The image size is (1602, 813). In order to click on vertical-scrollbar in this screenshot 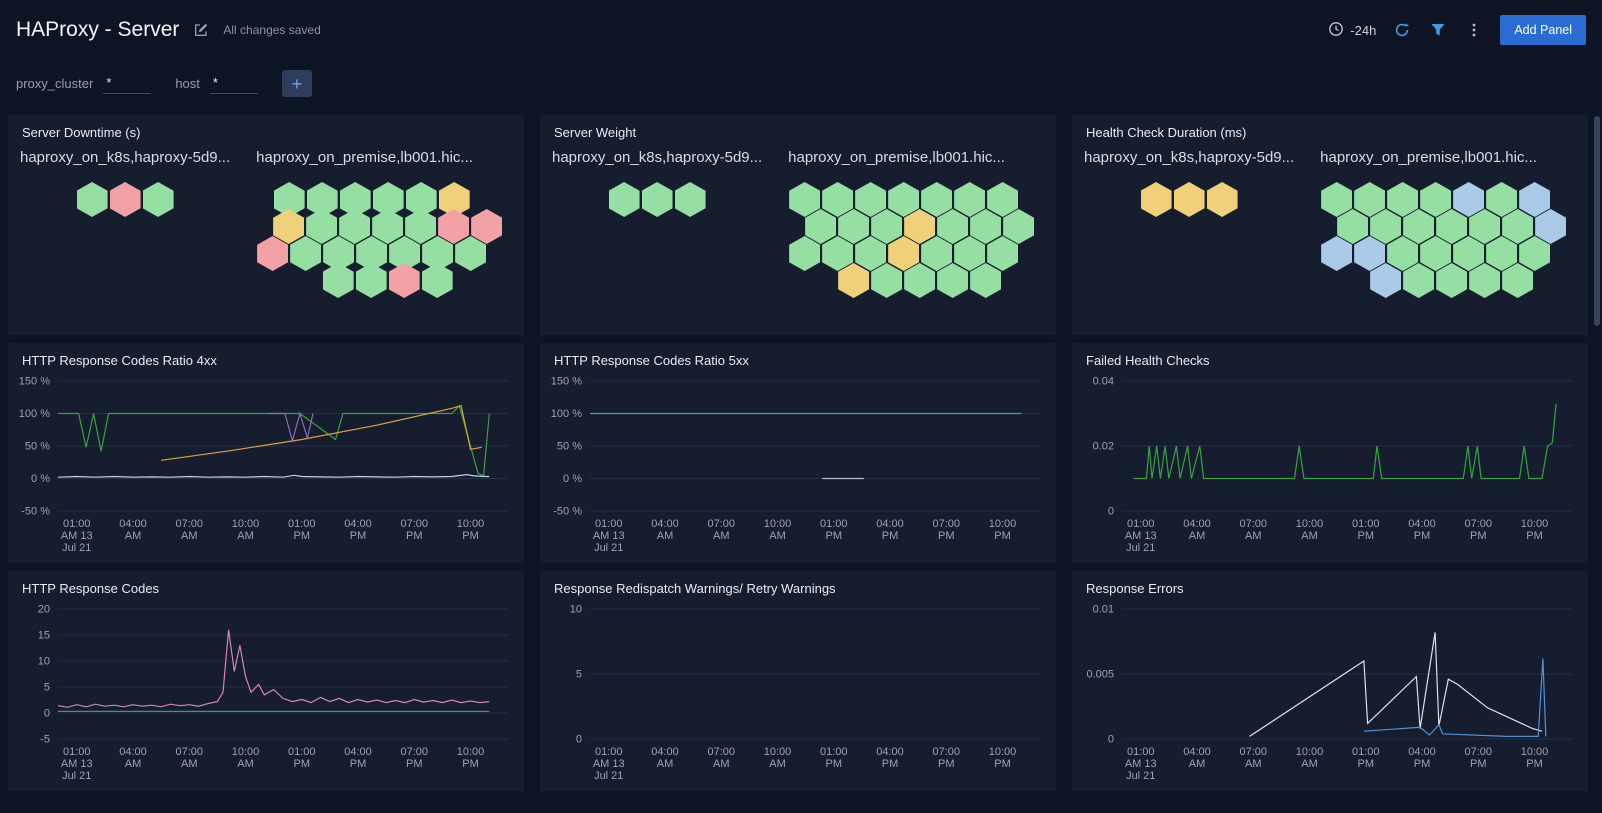, I will do `click(1597, 221)`.